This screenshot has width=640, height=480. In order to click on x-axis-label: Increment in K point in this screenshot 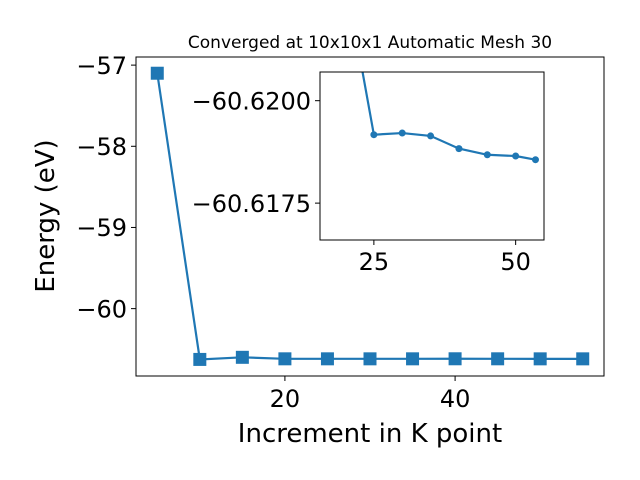, I will do `click(370, 434)`.